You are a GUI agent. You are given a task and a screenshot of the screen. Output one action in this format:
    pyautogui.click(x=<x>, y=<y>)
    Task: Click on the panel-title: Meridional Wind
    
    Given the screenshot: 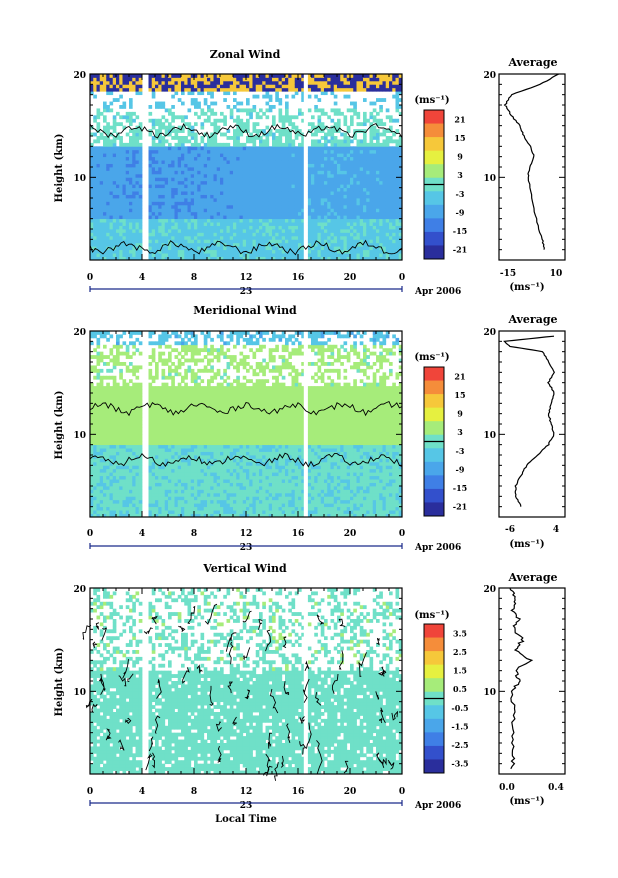 What is the action you would take?
    pyautogui.click(x=245, y=310)
    